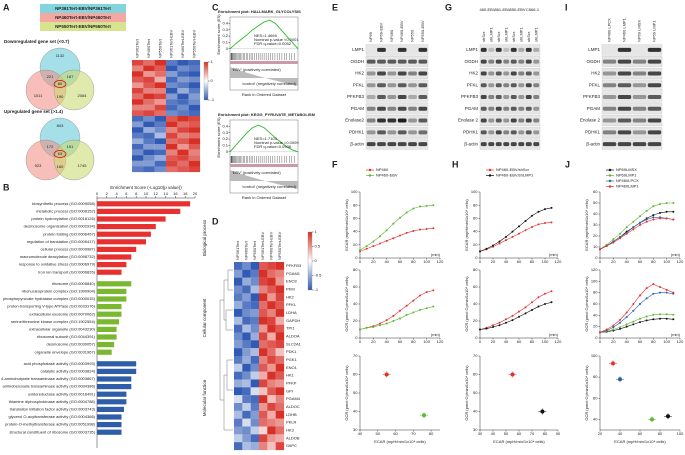  I want to click on venn-count: 190, so click(60, 96).